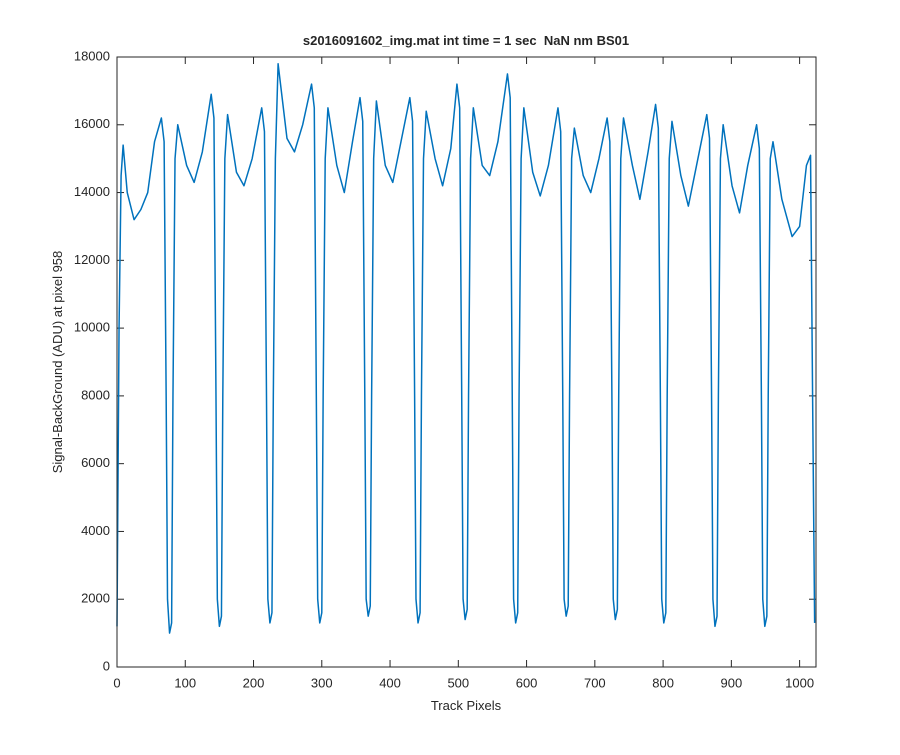  I want to click on y-tick-label: 6000, so click(95, 462).